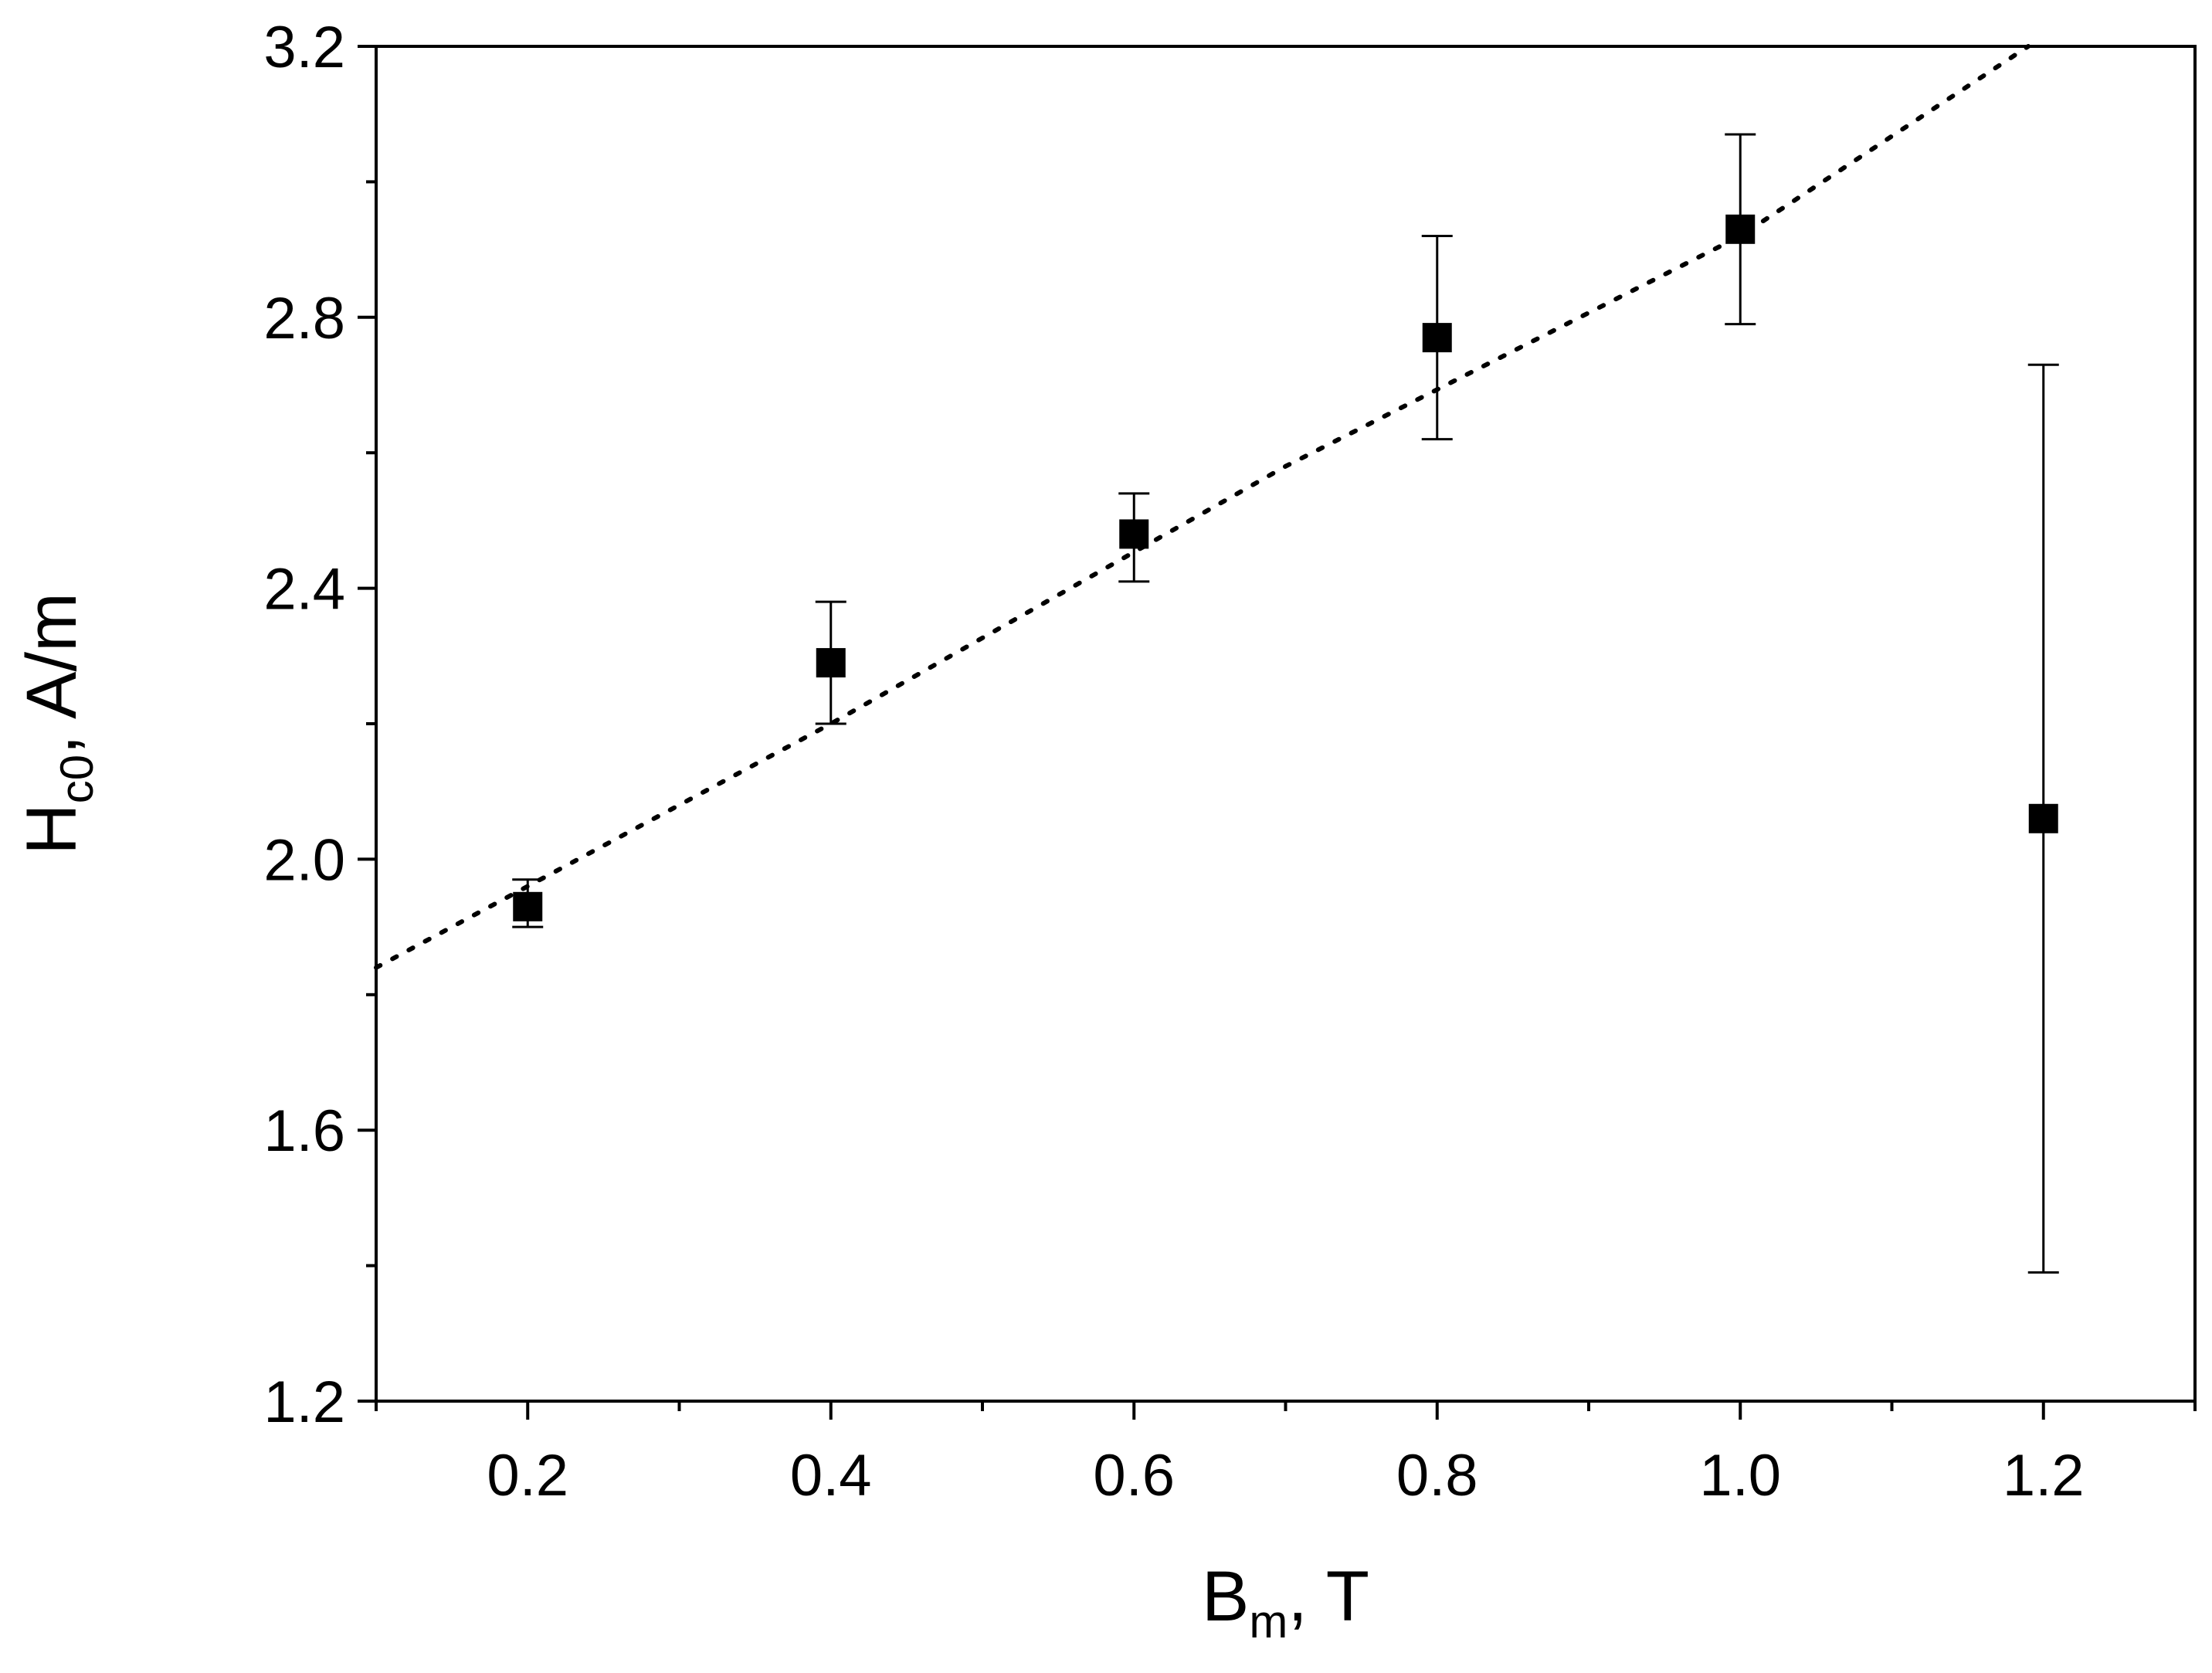  I want to click on y-tick-label: 2.8, so click(304, 318).